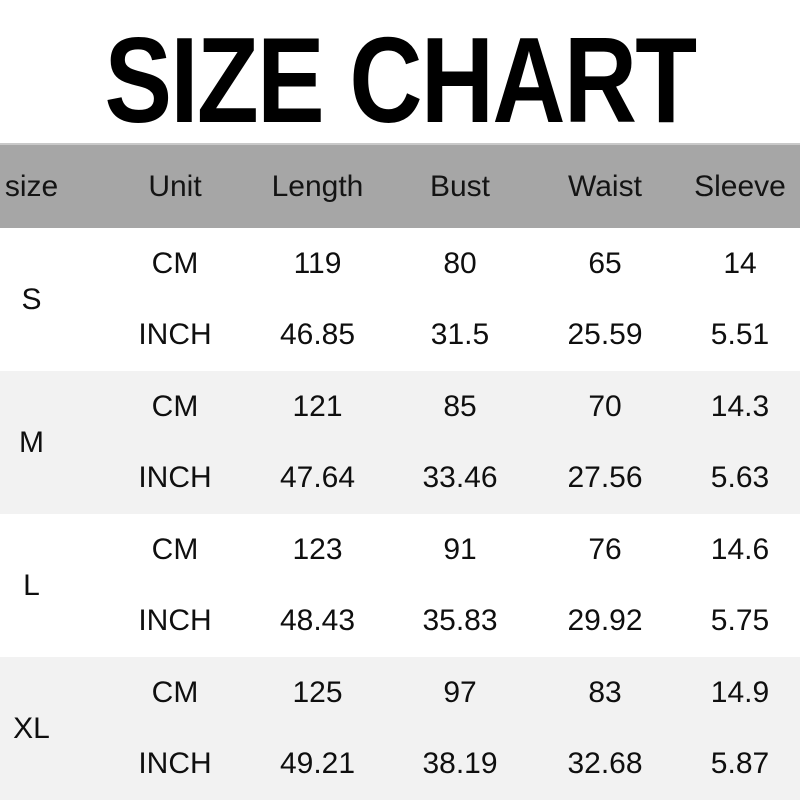 The height and width of the screenshot is (800, 800). Describe the element at coordinates (740, 764) in the screenshot. I see `inch-sleeve-value: 5.87` at that location.